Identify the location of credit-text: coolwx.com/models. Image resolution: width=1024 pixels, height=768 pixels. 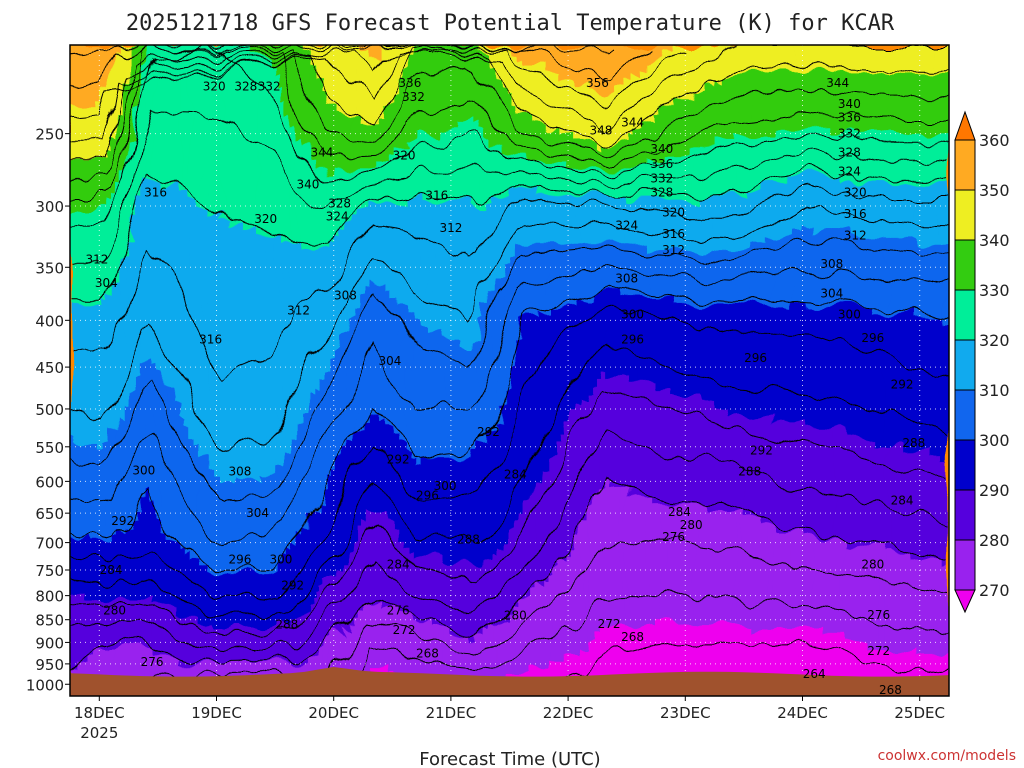
(947, 756).